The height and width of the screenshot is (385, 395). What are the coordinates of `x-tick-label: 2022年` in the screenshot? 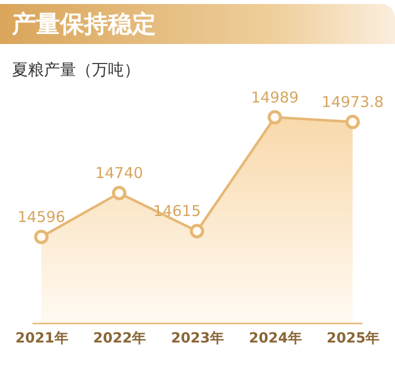 It's located at (119, 338).